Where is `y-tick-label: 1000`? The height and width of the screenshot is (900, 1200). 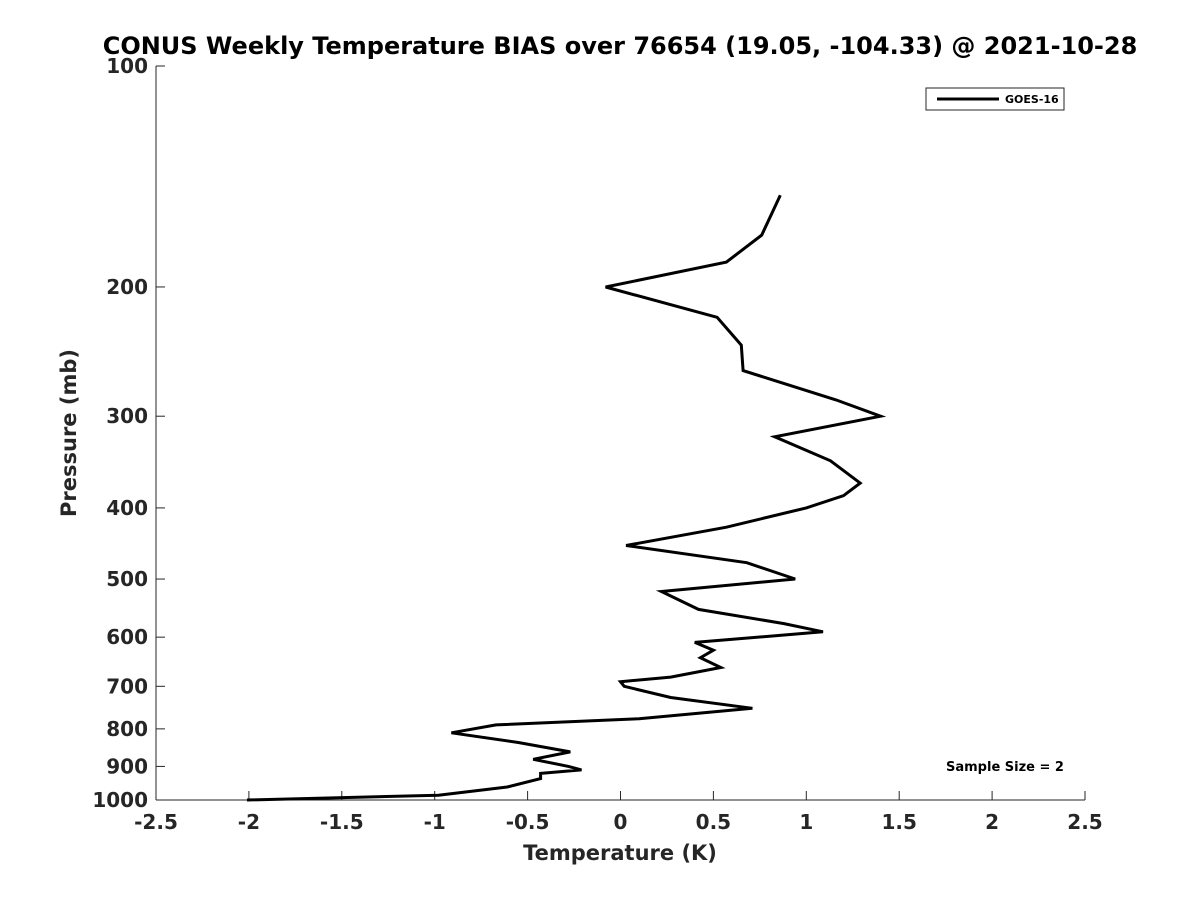
y-tick-label: 1000 is located at coordinates (120, 800).